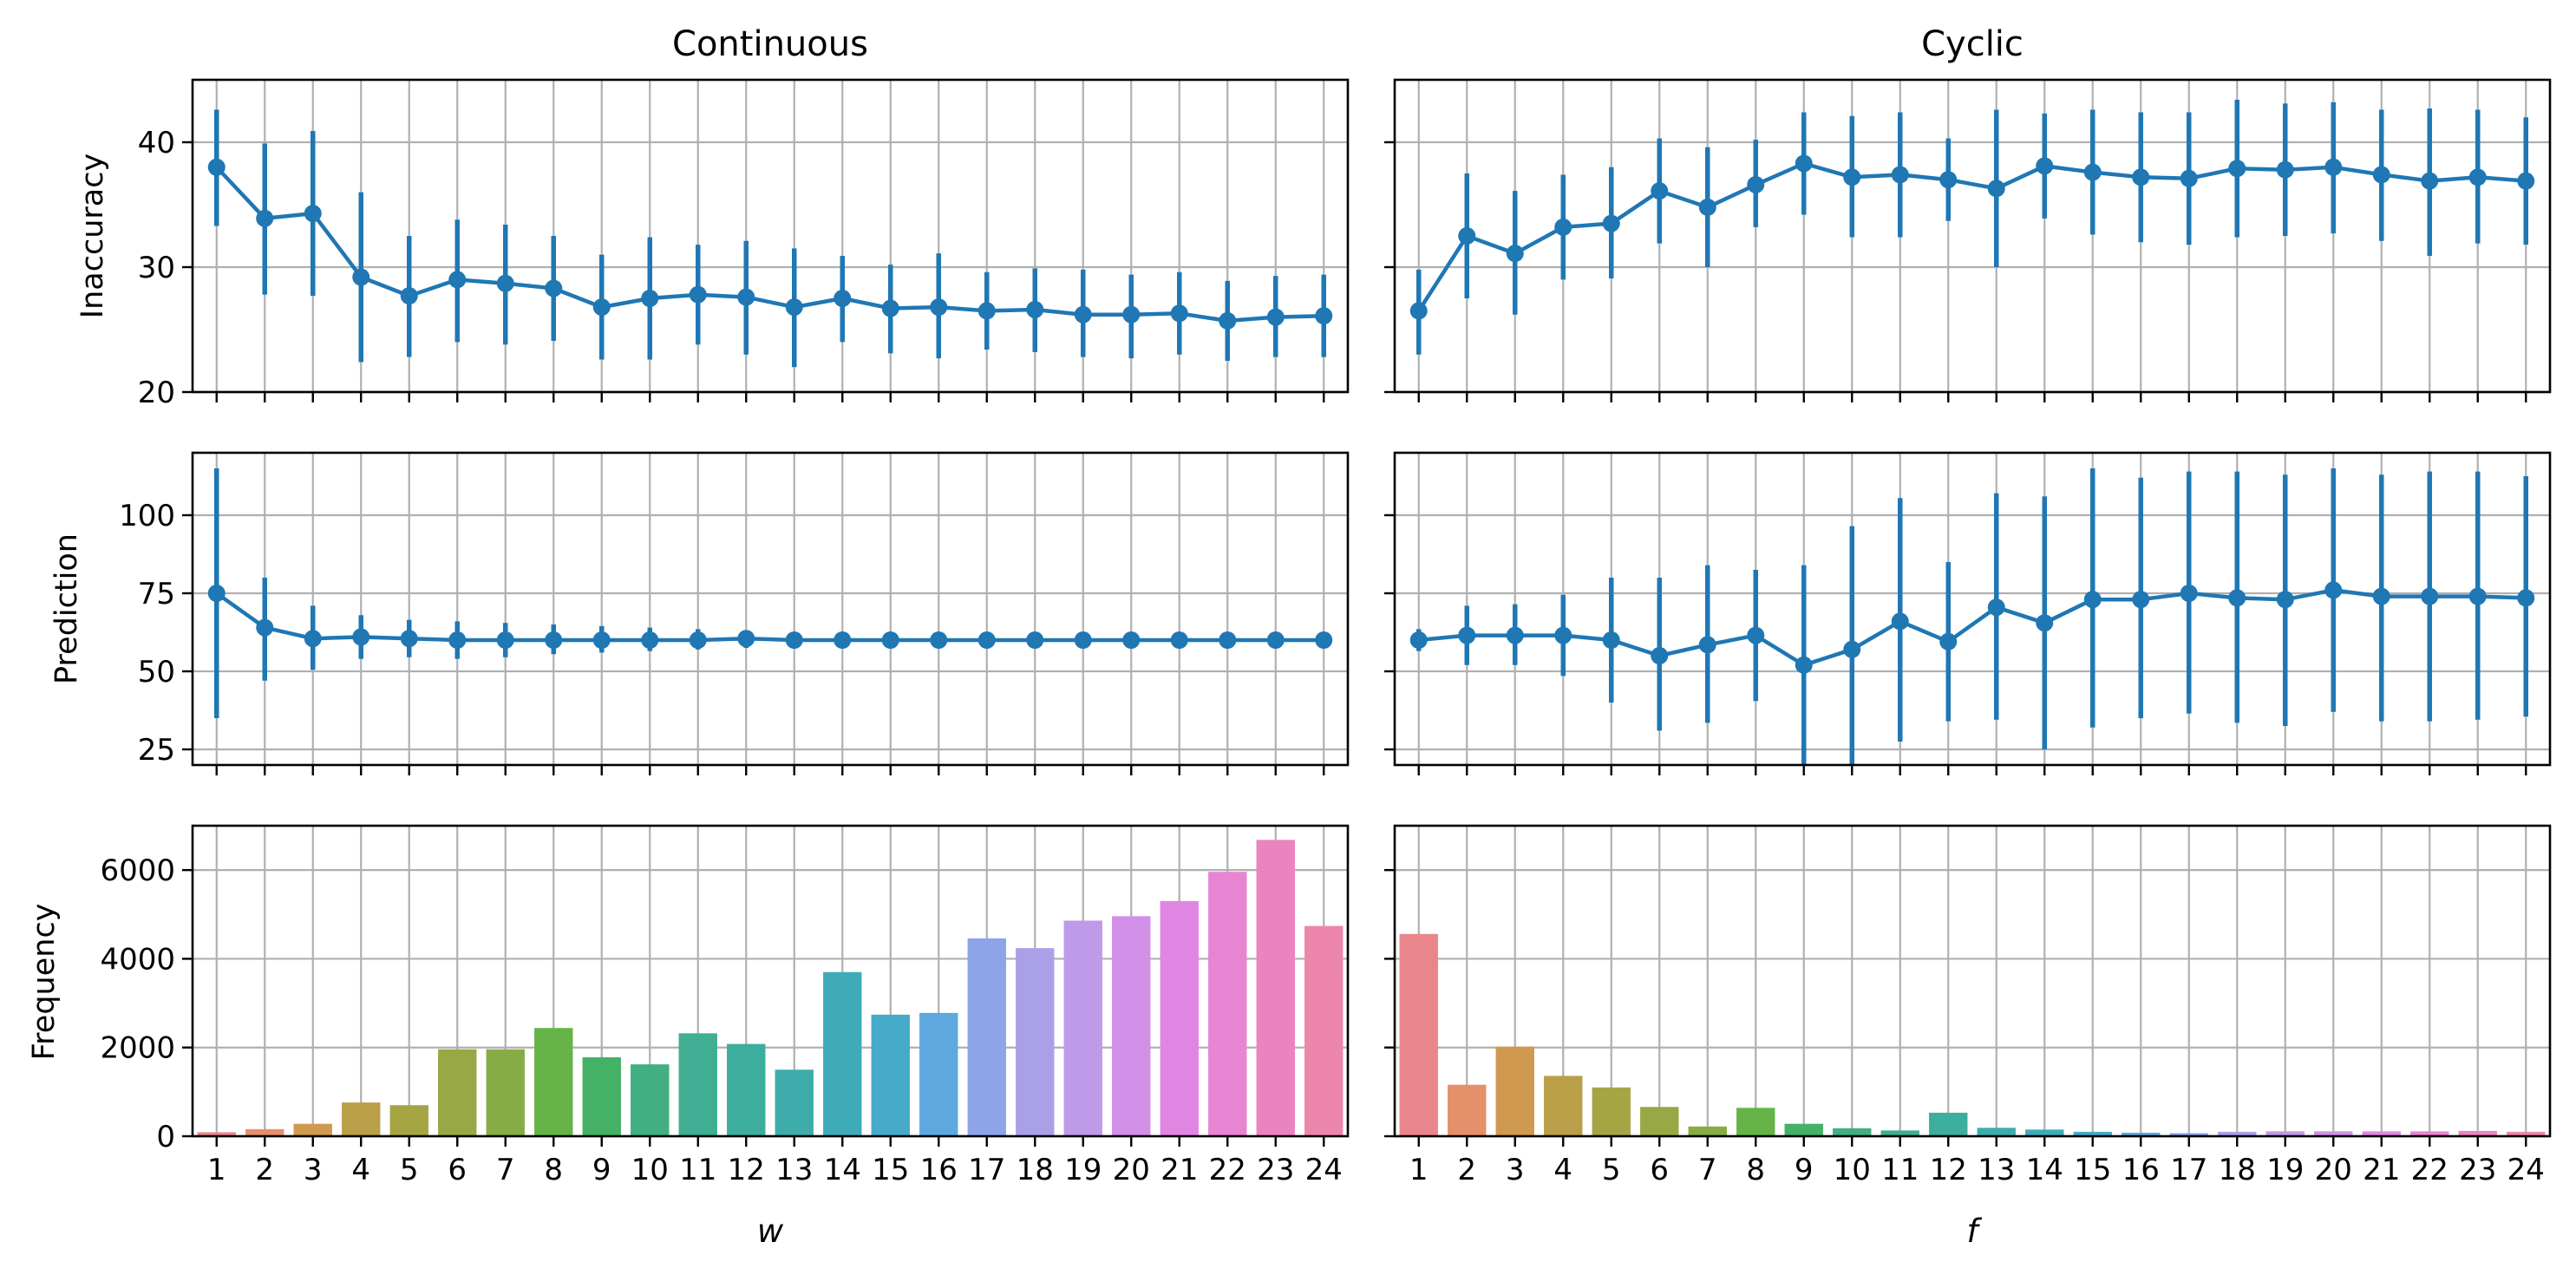 The image size is (2576, 1275). What do you see at coordinates (986, 1170) in the screenshot?
I see `x-tick-label: 17` at bounding box center [986, 1170].